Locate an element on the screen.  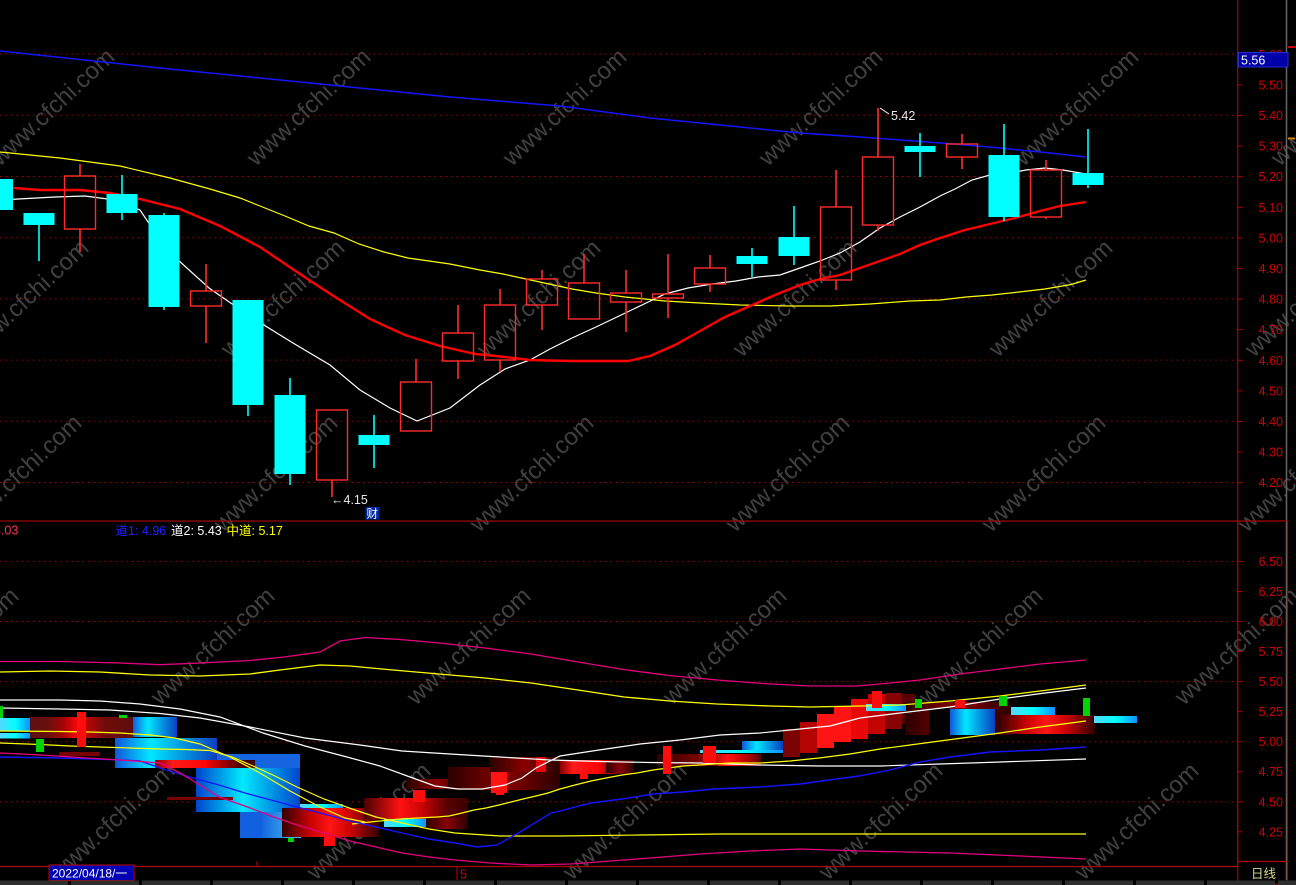
svg-text: ←4.15 is located at coordinates (349, 500).